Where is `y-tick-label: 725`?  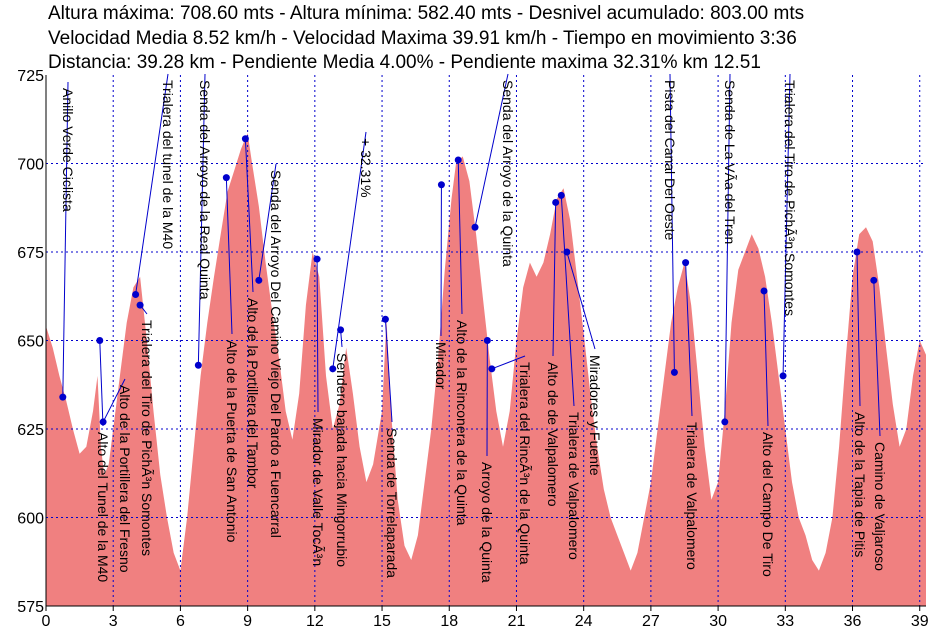 y-tick-label: 725 is located at coordinates (30, 76).